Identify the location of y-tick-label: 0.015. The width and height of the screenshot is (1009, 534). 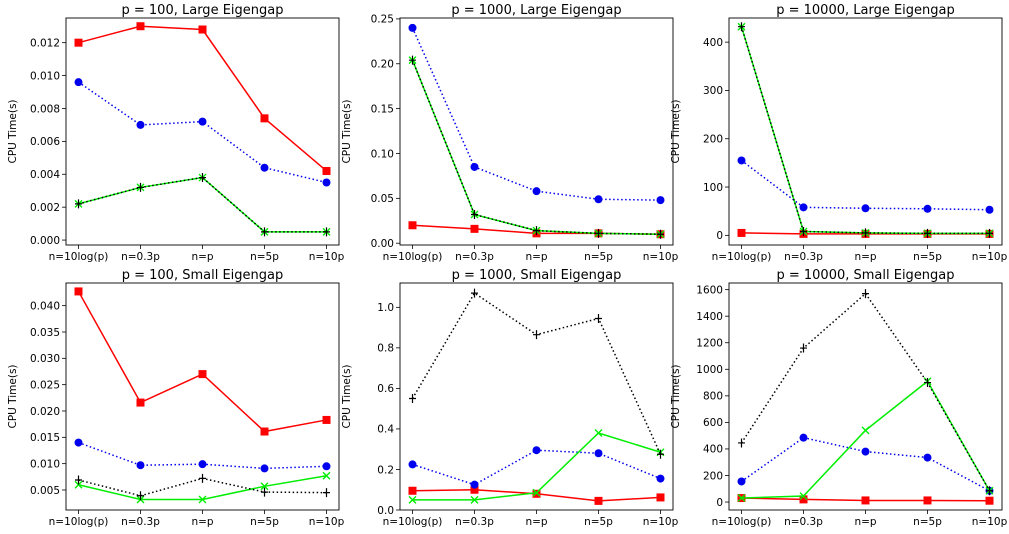
(45, 438).